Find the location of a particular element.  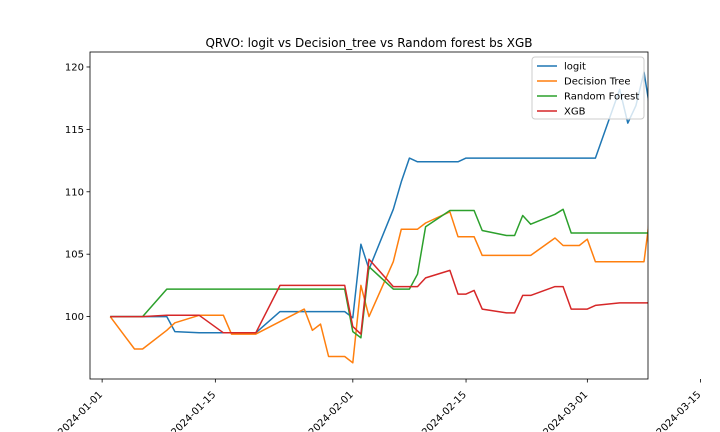

y-tick-label: 120 is located at coordinates (74, 67).